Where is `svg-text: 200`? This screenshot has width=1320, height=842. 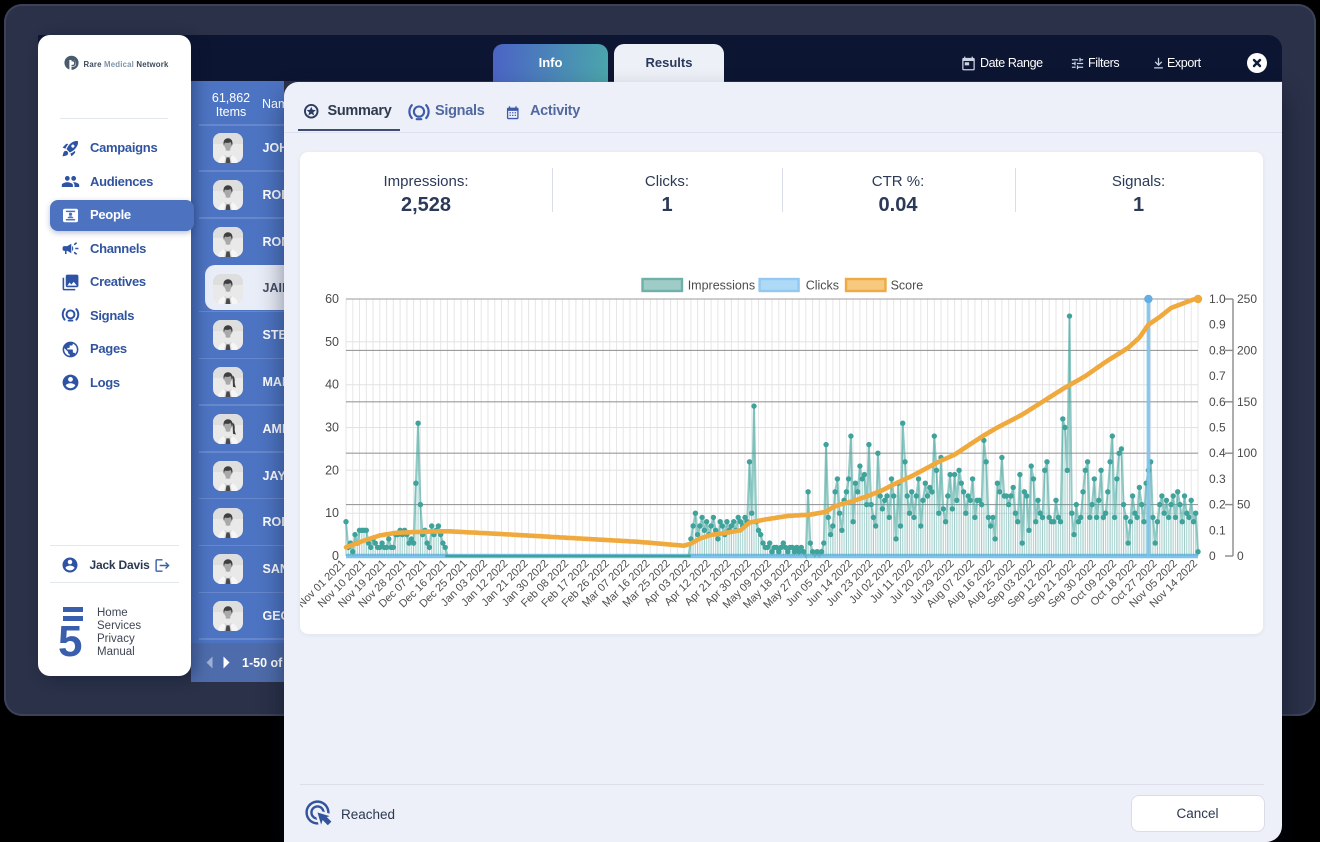 svg-text: 200 is located at coordinates (1247, 350).